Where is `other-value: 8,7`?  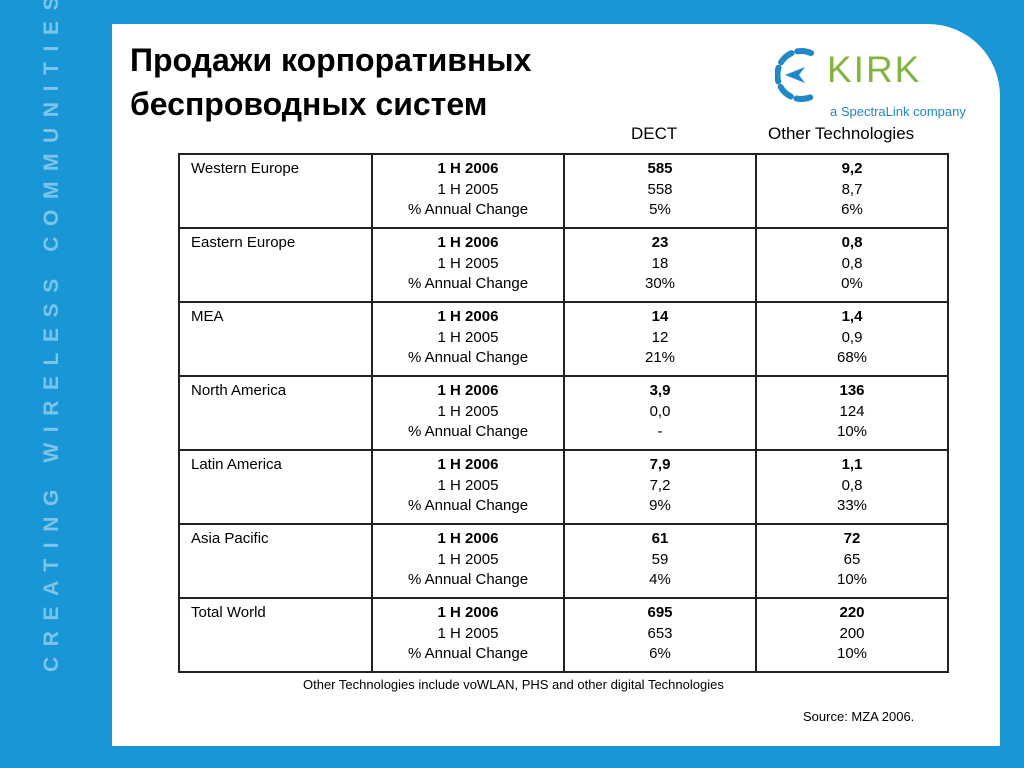
other-value: 8,7 is located at coordinates (852, 189).